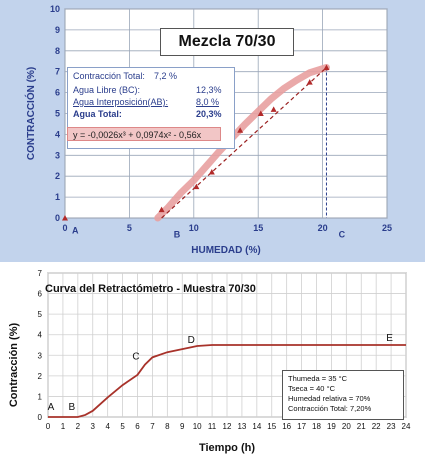  Describe the element at coordinates (208, 102) in the screenshot. I see `info-interposition-water-value: 8,0 %` at that location.